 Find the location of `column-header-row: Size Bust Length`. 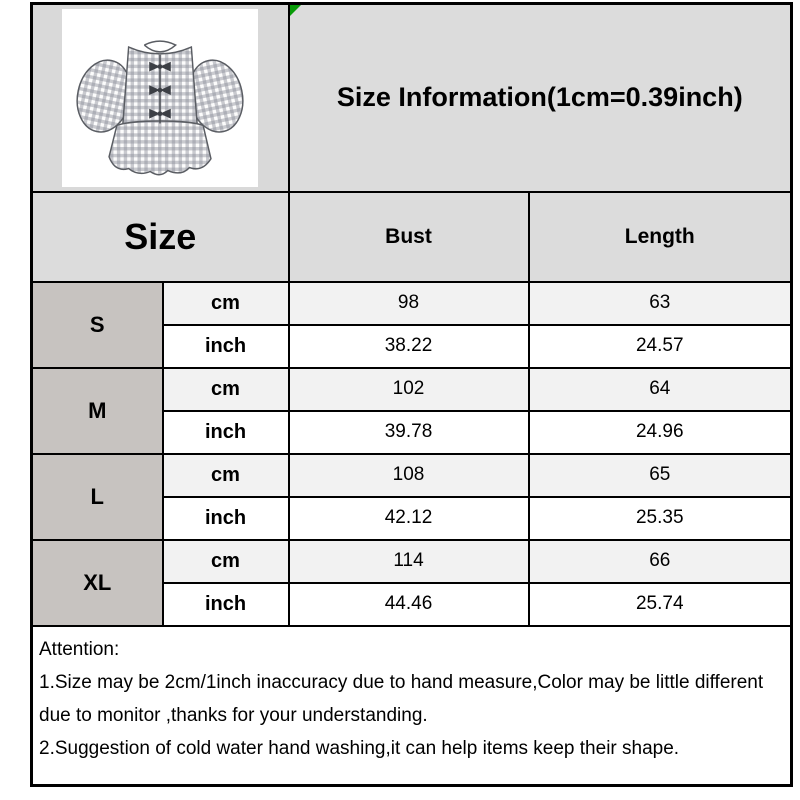

column-header-row: Size Bust Length is located at coordinates (411, 236).